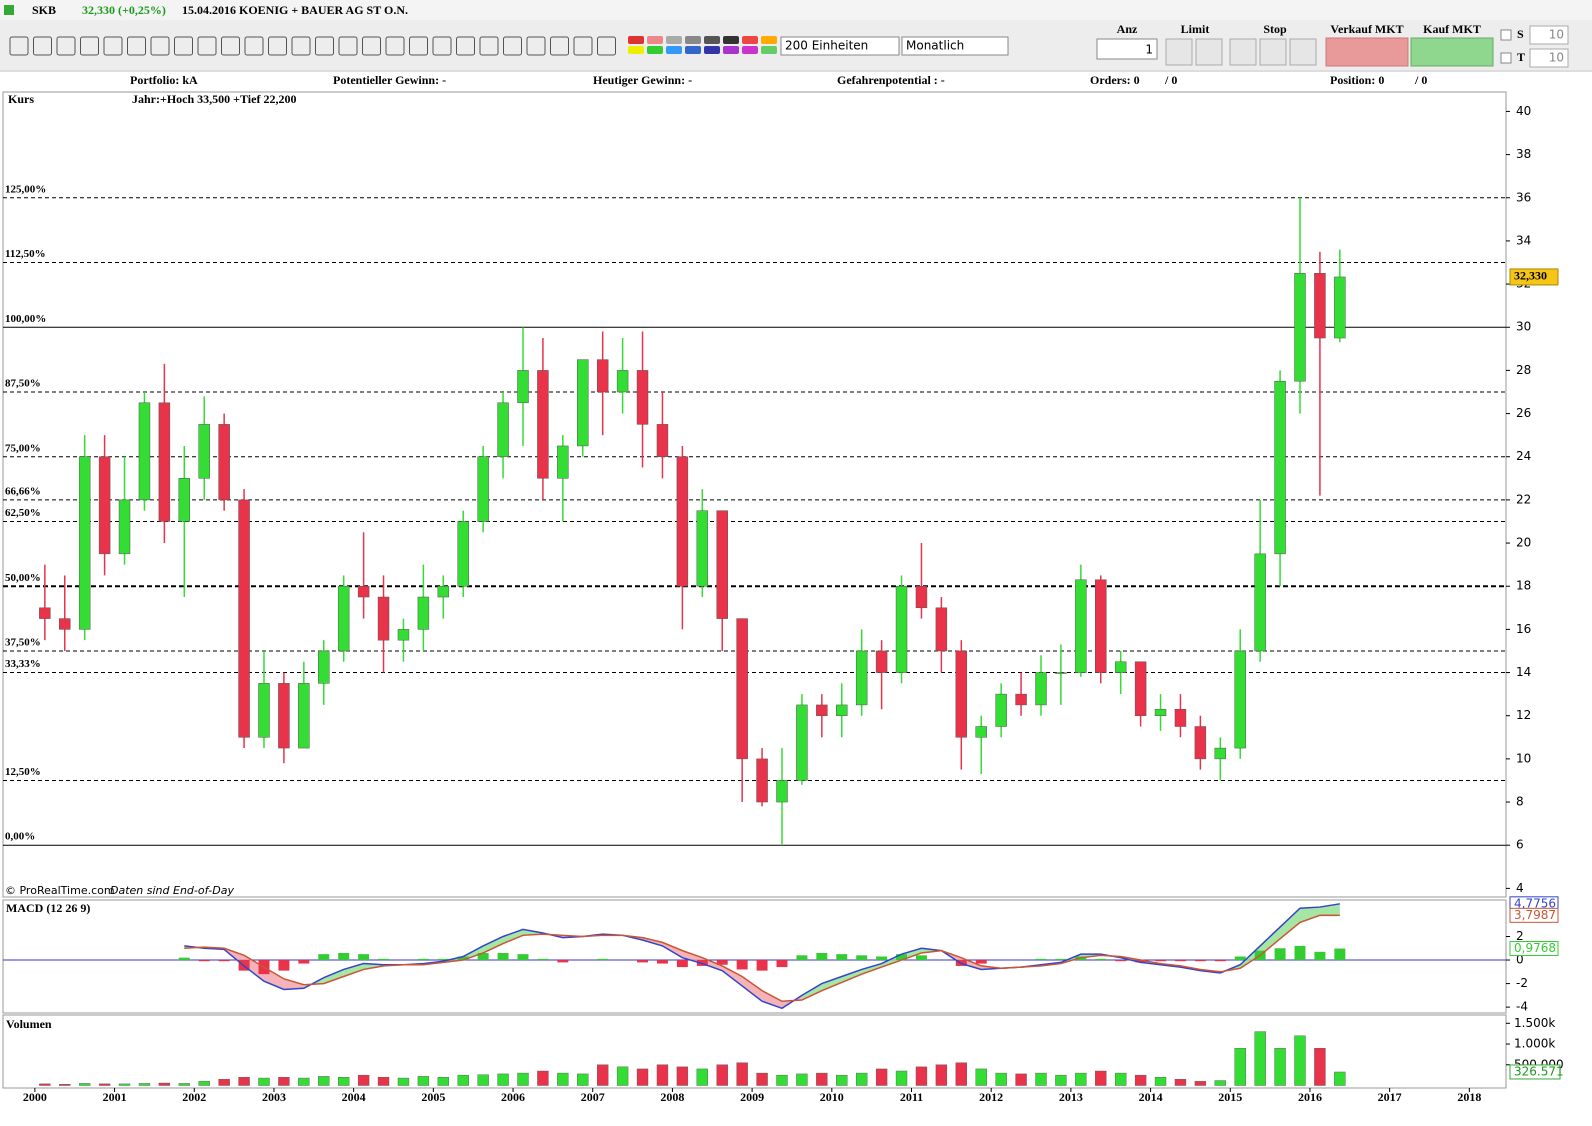 The image size is (1592, 1126). What do you see at coordinates (840, 46) in the screenshot?
I see `units-select` at bounding box center [840, 46].